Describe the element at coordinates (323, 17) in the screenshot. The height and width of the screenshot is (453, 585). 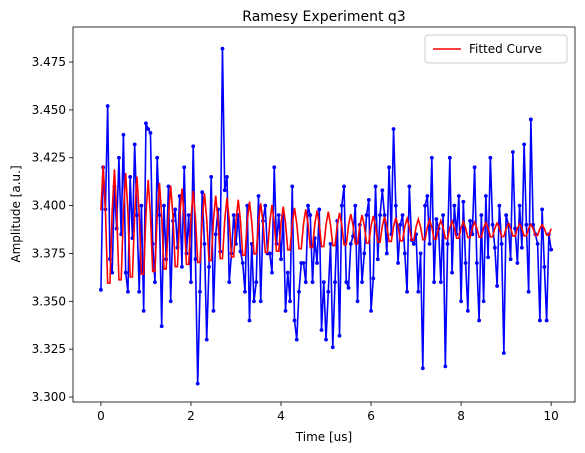
I see `chart-title: Ramesy Experiment q3` at that location.